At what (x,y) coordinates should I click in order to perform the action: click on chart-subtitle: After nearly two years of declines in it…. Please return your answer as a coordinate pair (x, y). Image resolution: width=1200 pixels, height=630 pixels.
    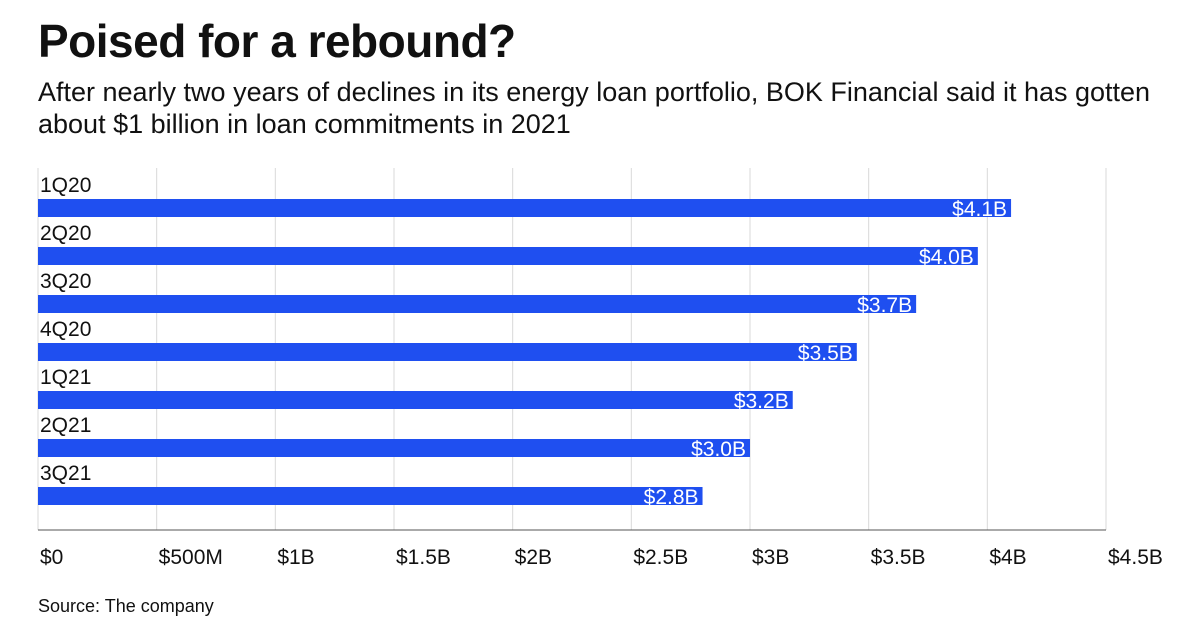
    Looking at the image, I should click on (594, 108).